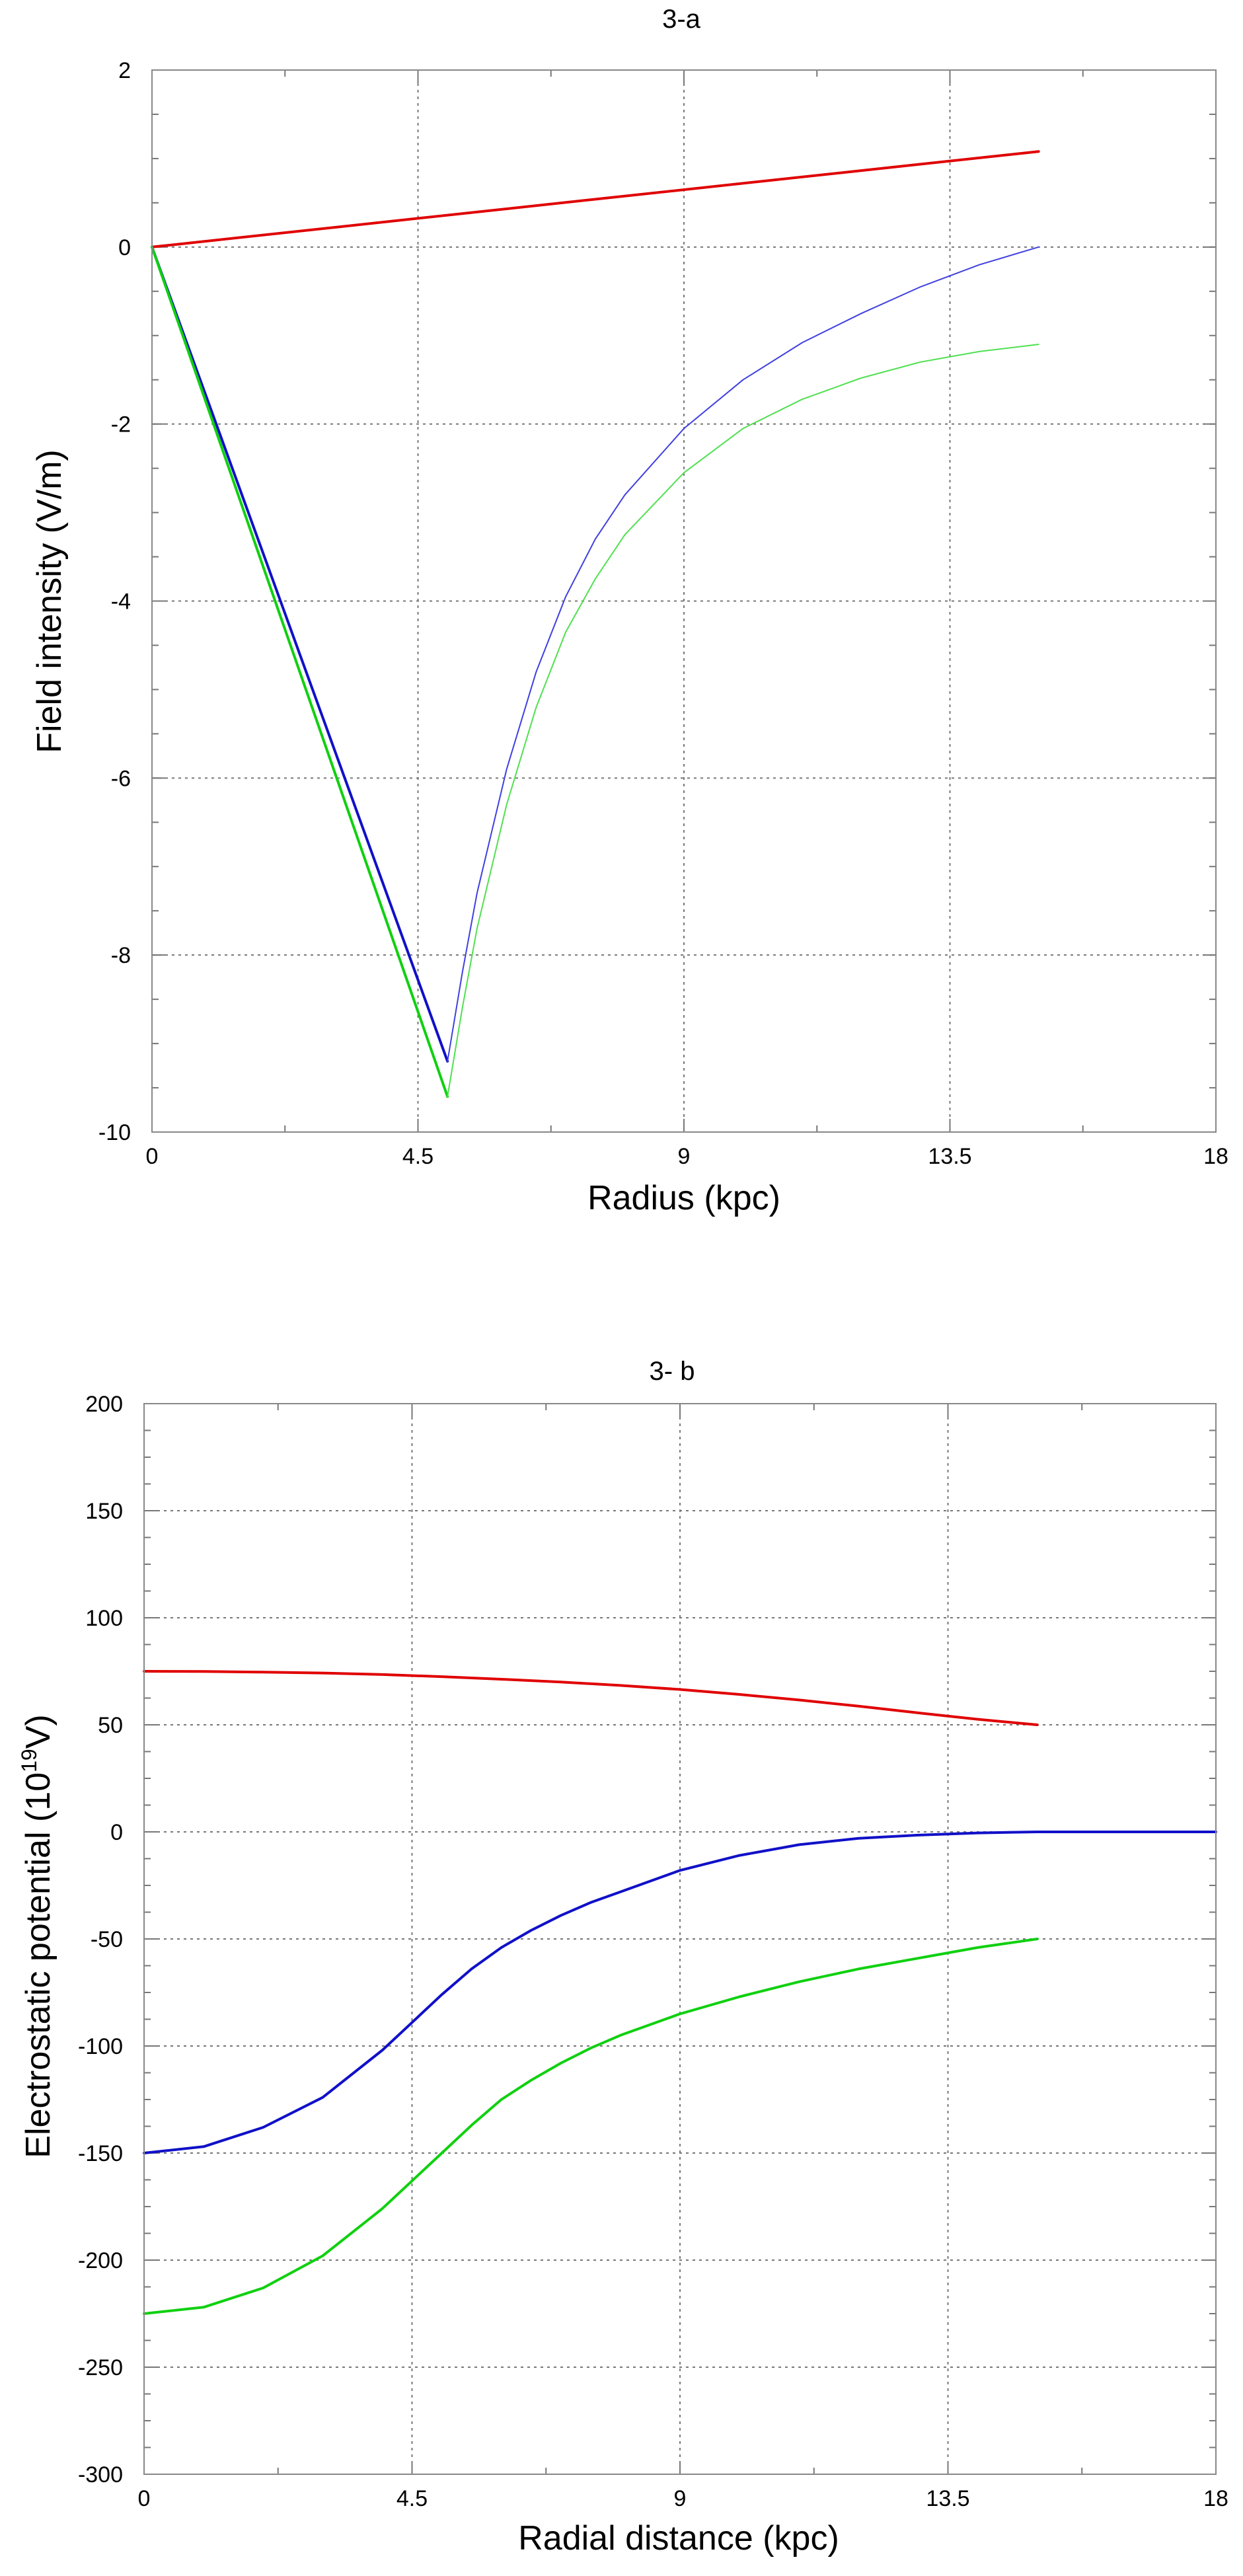 The width and height of the screenshot is (1243, 2576). I want to click on y-axis-label-3a: Field intensity (V/m), so click(49, 601).